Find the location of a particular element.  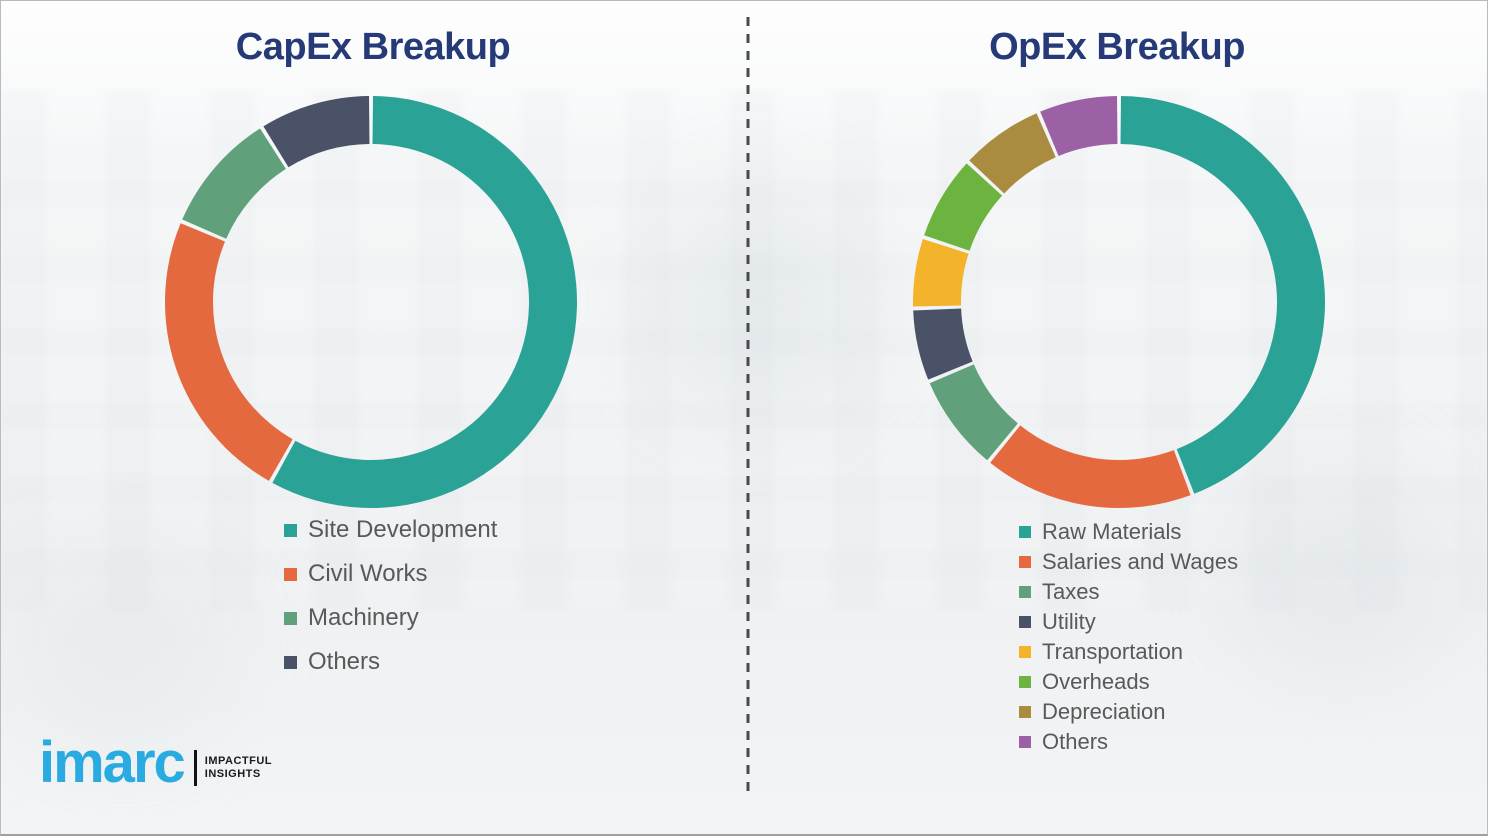

legend-label: Site Development is located at coordinates (403, 529).